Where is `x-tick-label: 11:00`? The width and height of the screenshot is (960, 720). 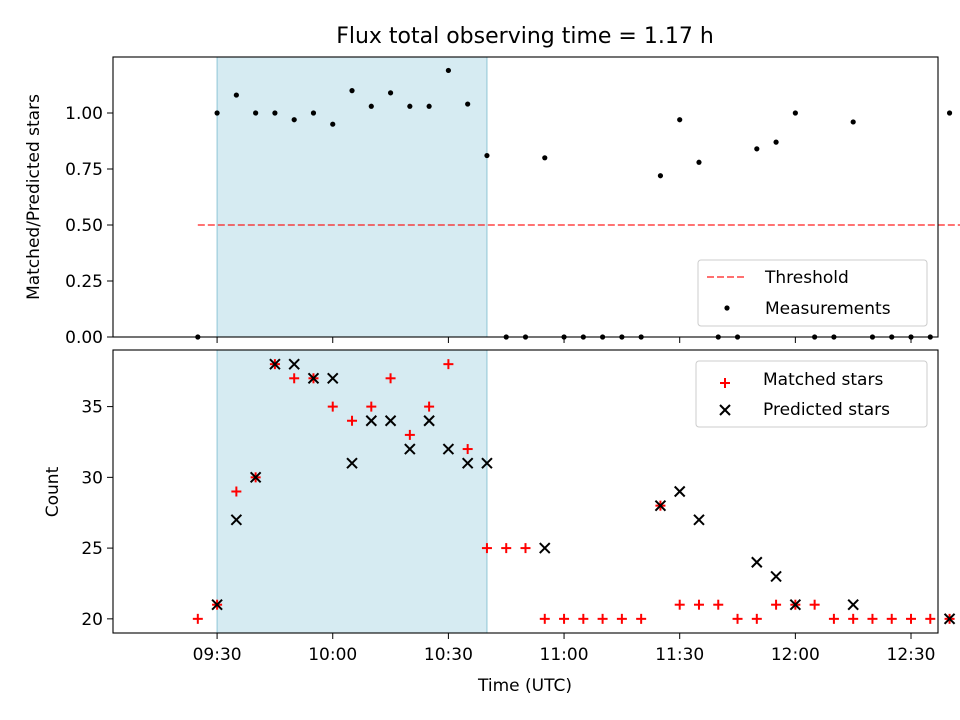
x-tick-label: 11:00 is located at coordinates (564, 655).